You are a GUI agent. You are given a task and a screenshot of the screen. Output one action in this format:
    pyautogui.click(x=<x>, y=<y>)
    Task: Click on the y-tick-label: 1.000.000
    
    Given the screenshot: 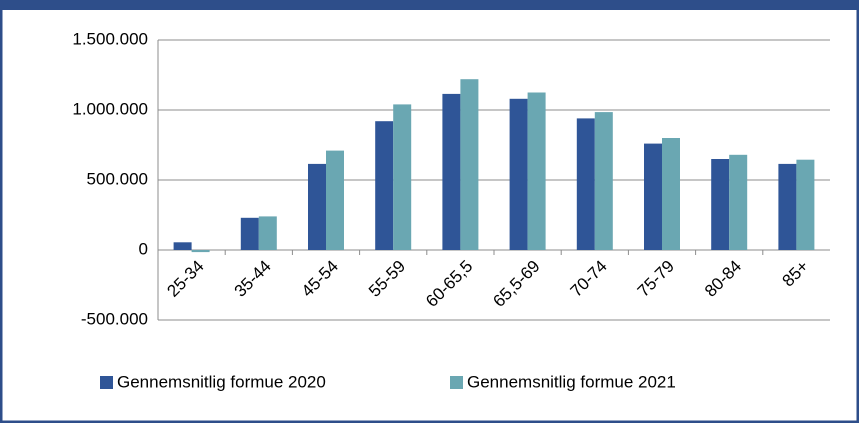 What is the action you would take?
    pyautogui.click(x=110, y=108)
    